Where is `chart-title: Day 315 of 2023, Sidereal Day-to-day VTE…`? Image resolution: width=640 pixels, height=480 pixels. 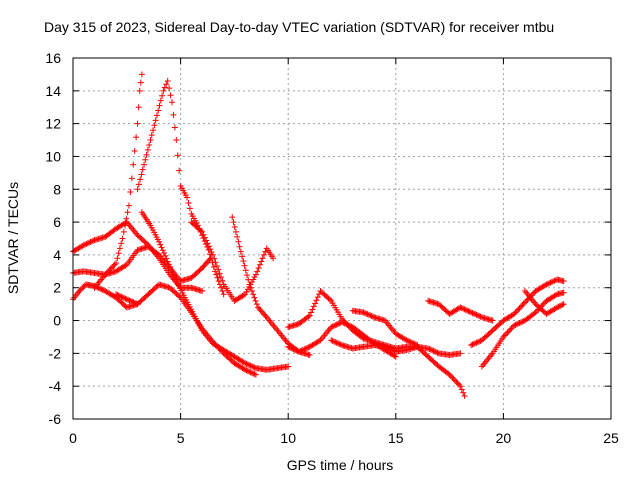
chart-title: Day 315 of 2023, Sidereal Day-to-day VTE… is located at coordinates (299, 27).